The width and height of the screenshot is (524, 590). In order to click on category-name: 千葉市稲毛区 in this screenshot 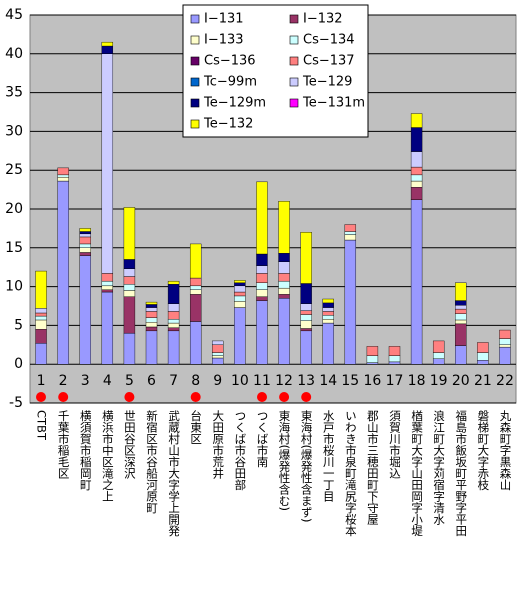, I will do `click(64, 444)`.